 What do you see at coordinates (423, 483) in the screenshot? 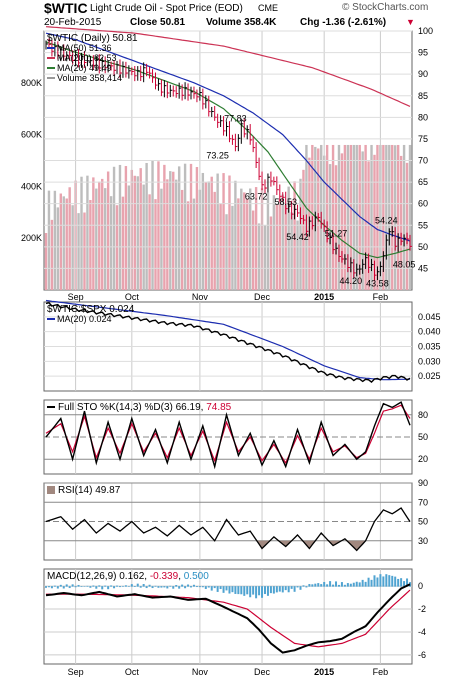
I see `rsi-y-tick-label: 90` at bounding box center [423, 483].